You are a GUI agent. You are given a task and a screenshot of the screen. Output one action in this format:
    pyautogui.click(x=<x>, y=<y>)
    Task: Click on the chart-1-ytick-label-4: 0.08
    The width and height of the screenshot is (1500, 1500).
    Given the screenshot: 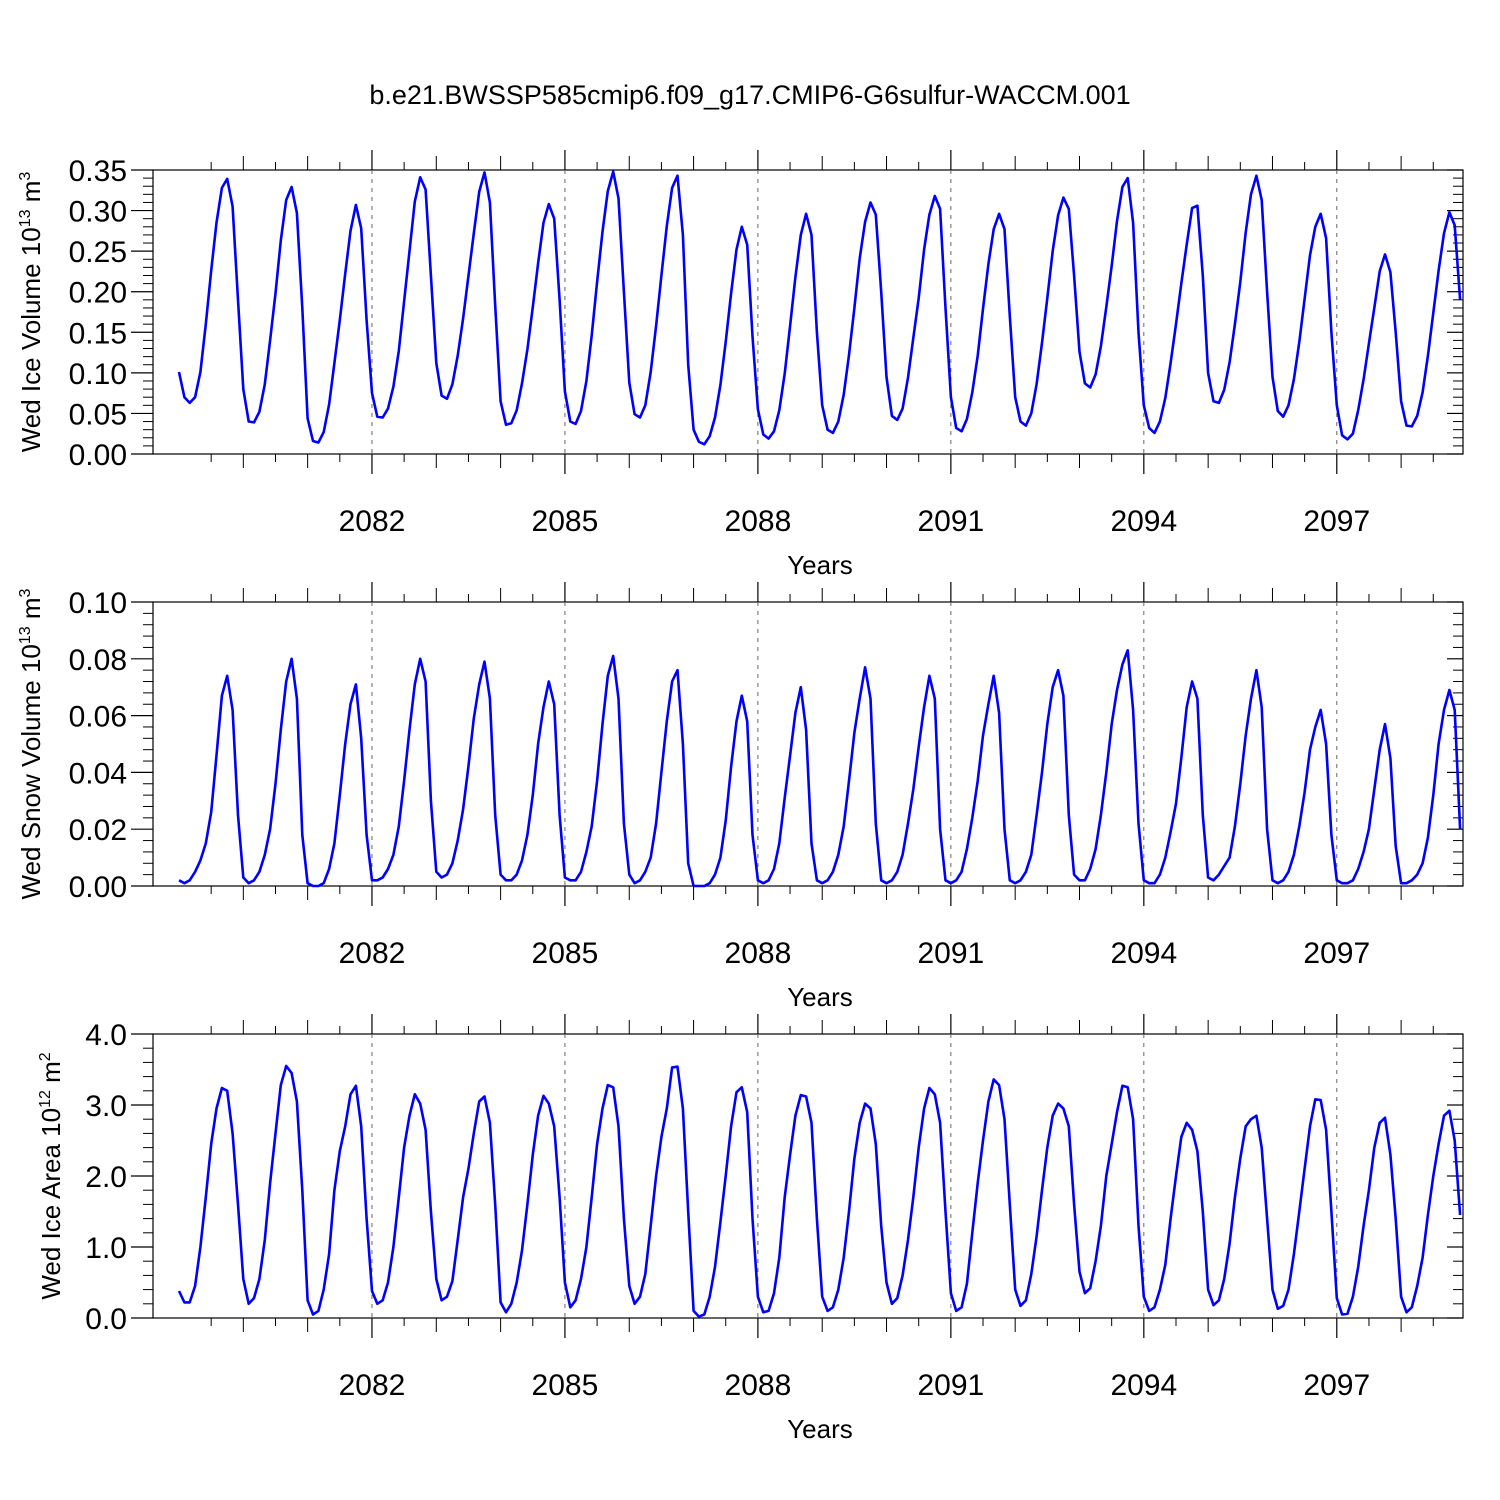 What is the action you would take?
    pyautogui.click(x=98, y=660)
    